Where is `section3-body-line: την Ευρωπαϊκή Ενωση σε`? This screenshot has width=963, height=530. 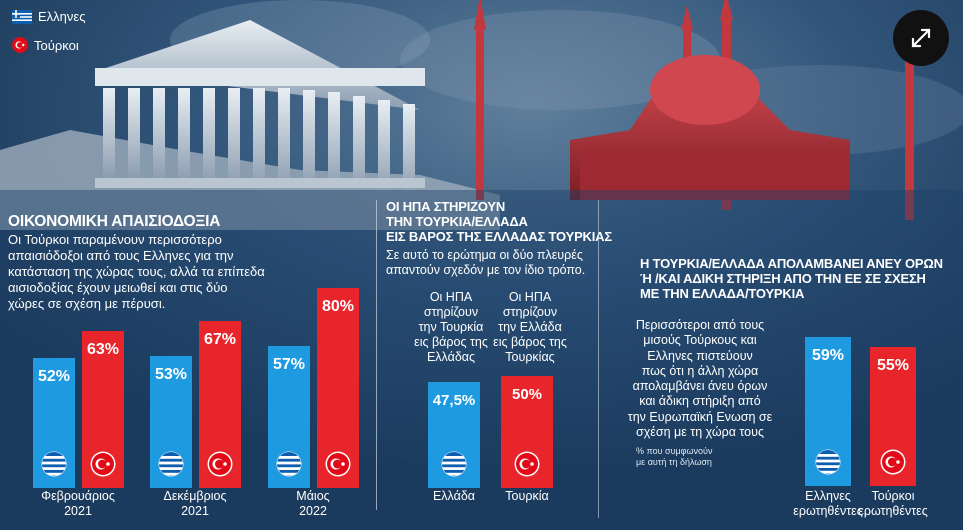
section3-body-line: την Ευρωπαϊκή Ενωση σε is located at coordinates (700, 416).